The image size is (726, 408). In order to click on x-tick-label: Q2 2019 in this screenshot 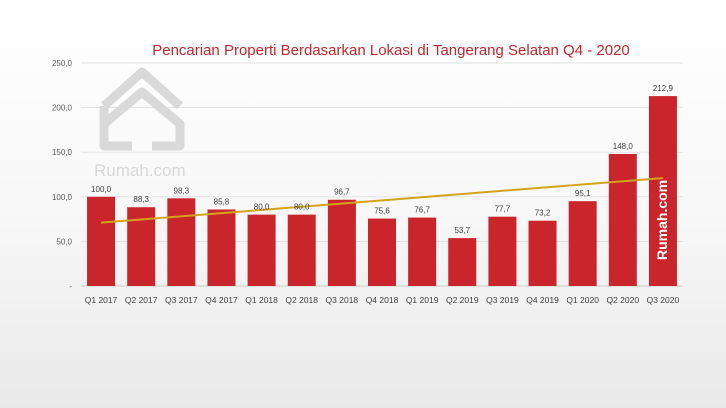, I will do `click(462, 300)`.